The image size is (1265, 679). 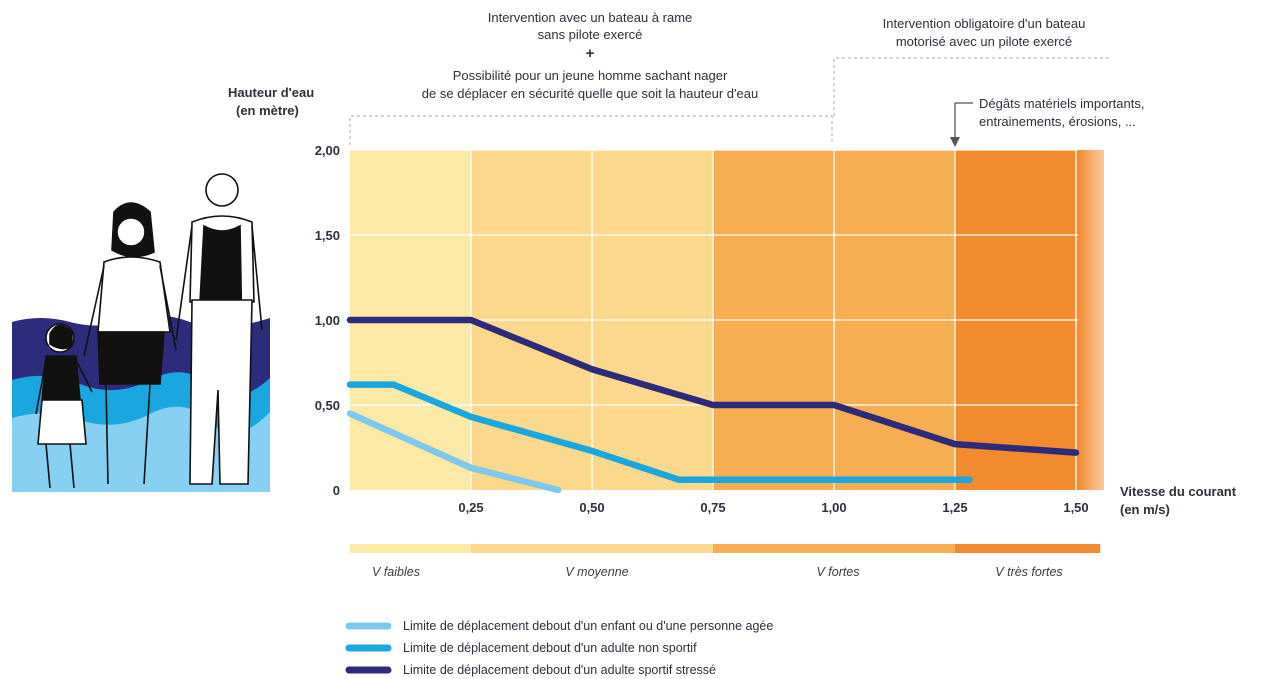 What do you see at coordinates (1091, 320) in the screenshot?
I see `zone-edge-fade` at bounding box center [1091, 320].